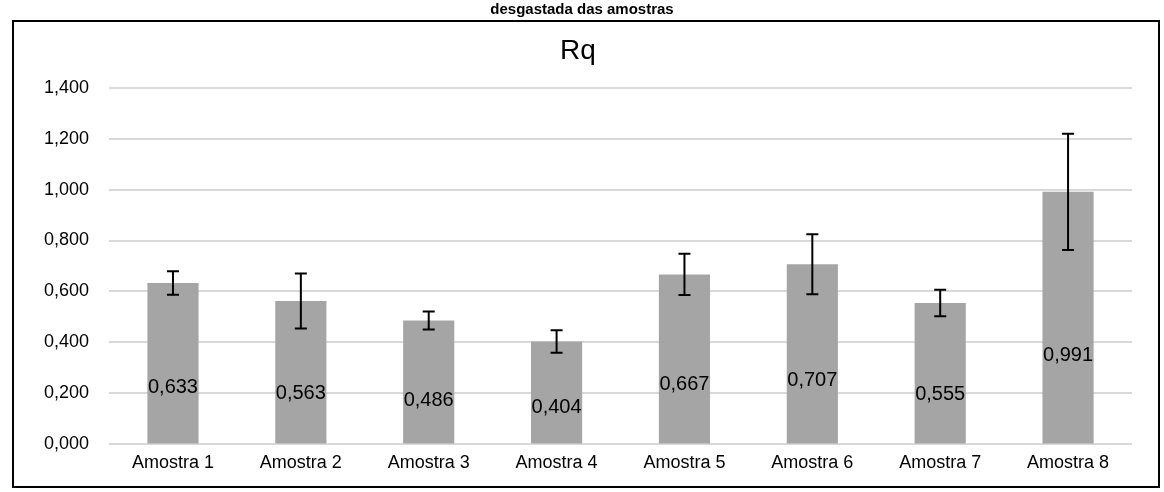 The image size is (1164, 492). Describe the element at coordinates (556, 406) in the screenshot. I see `data-label: 0,404` at that location.